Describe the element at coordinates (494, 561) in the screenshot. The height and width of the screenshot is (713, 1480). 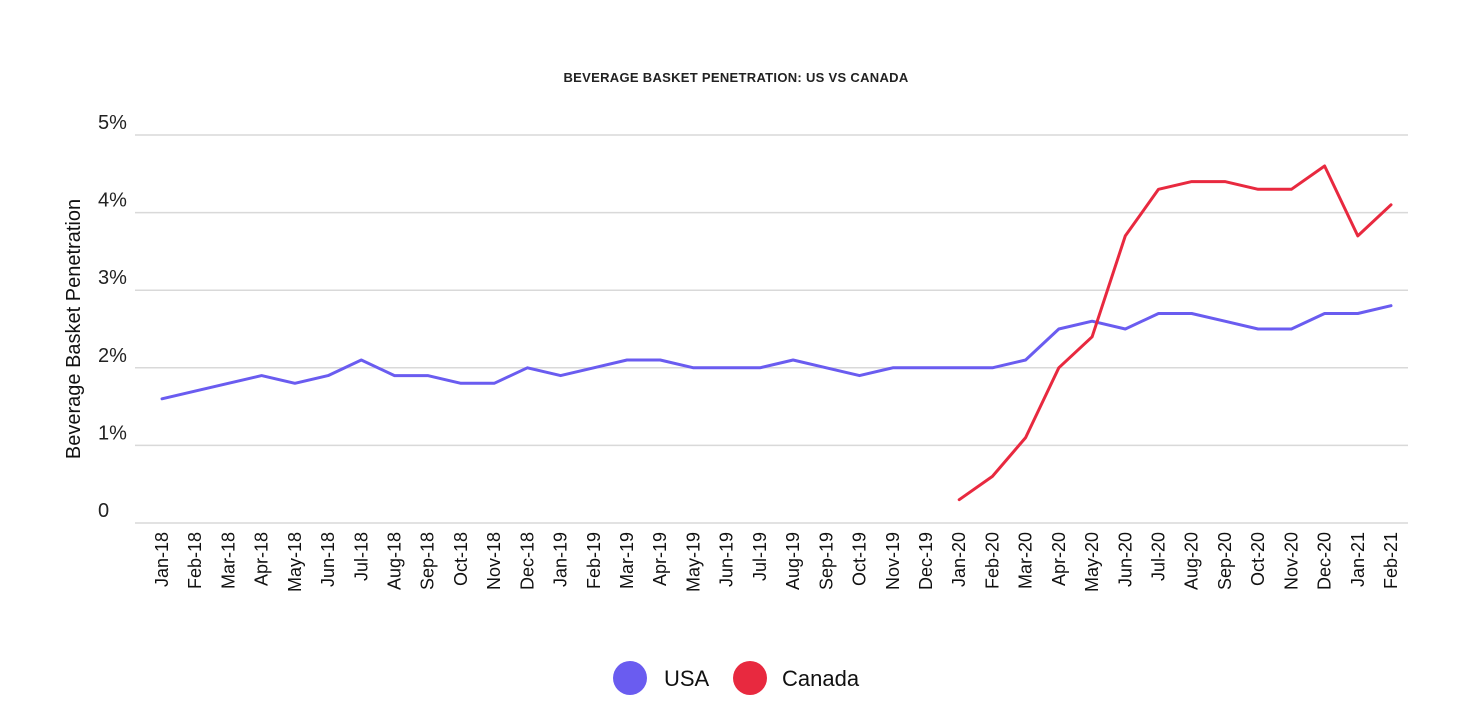
I see `x-tick-label: Nov-18` at that location.